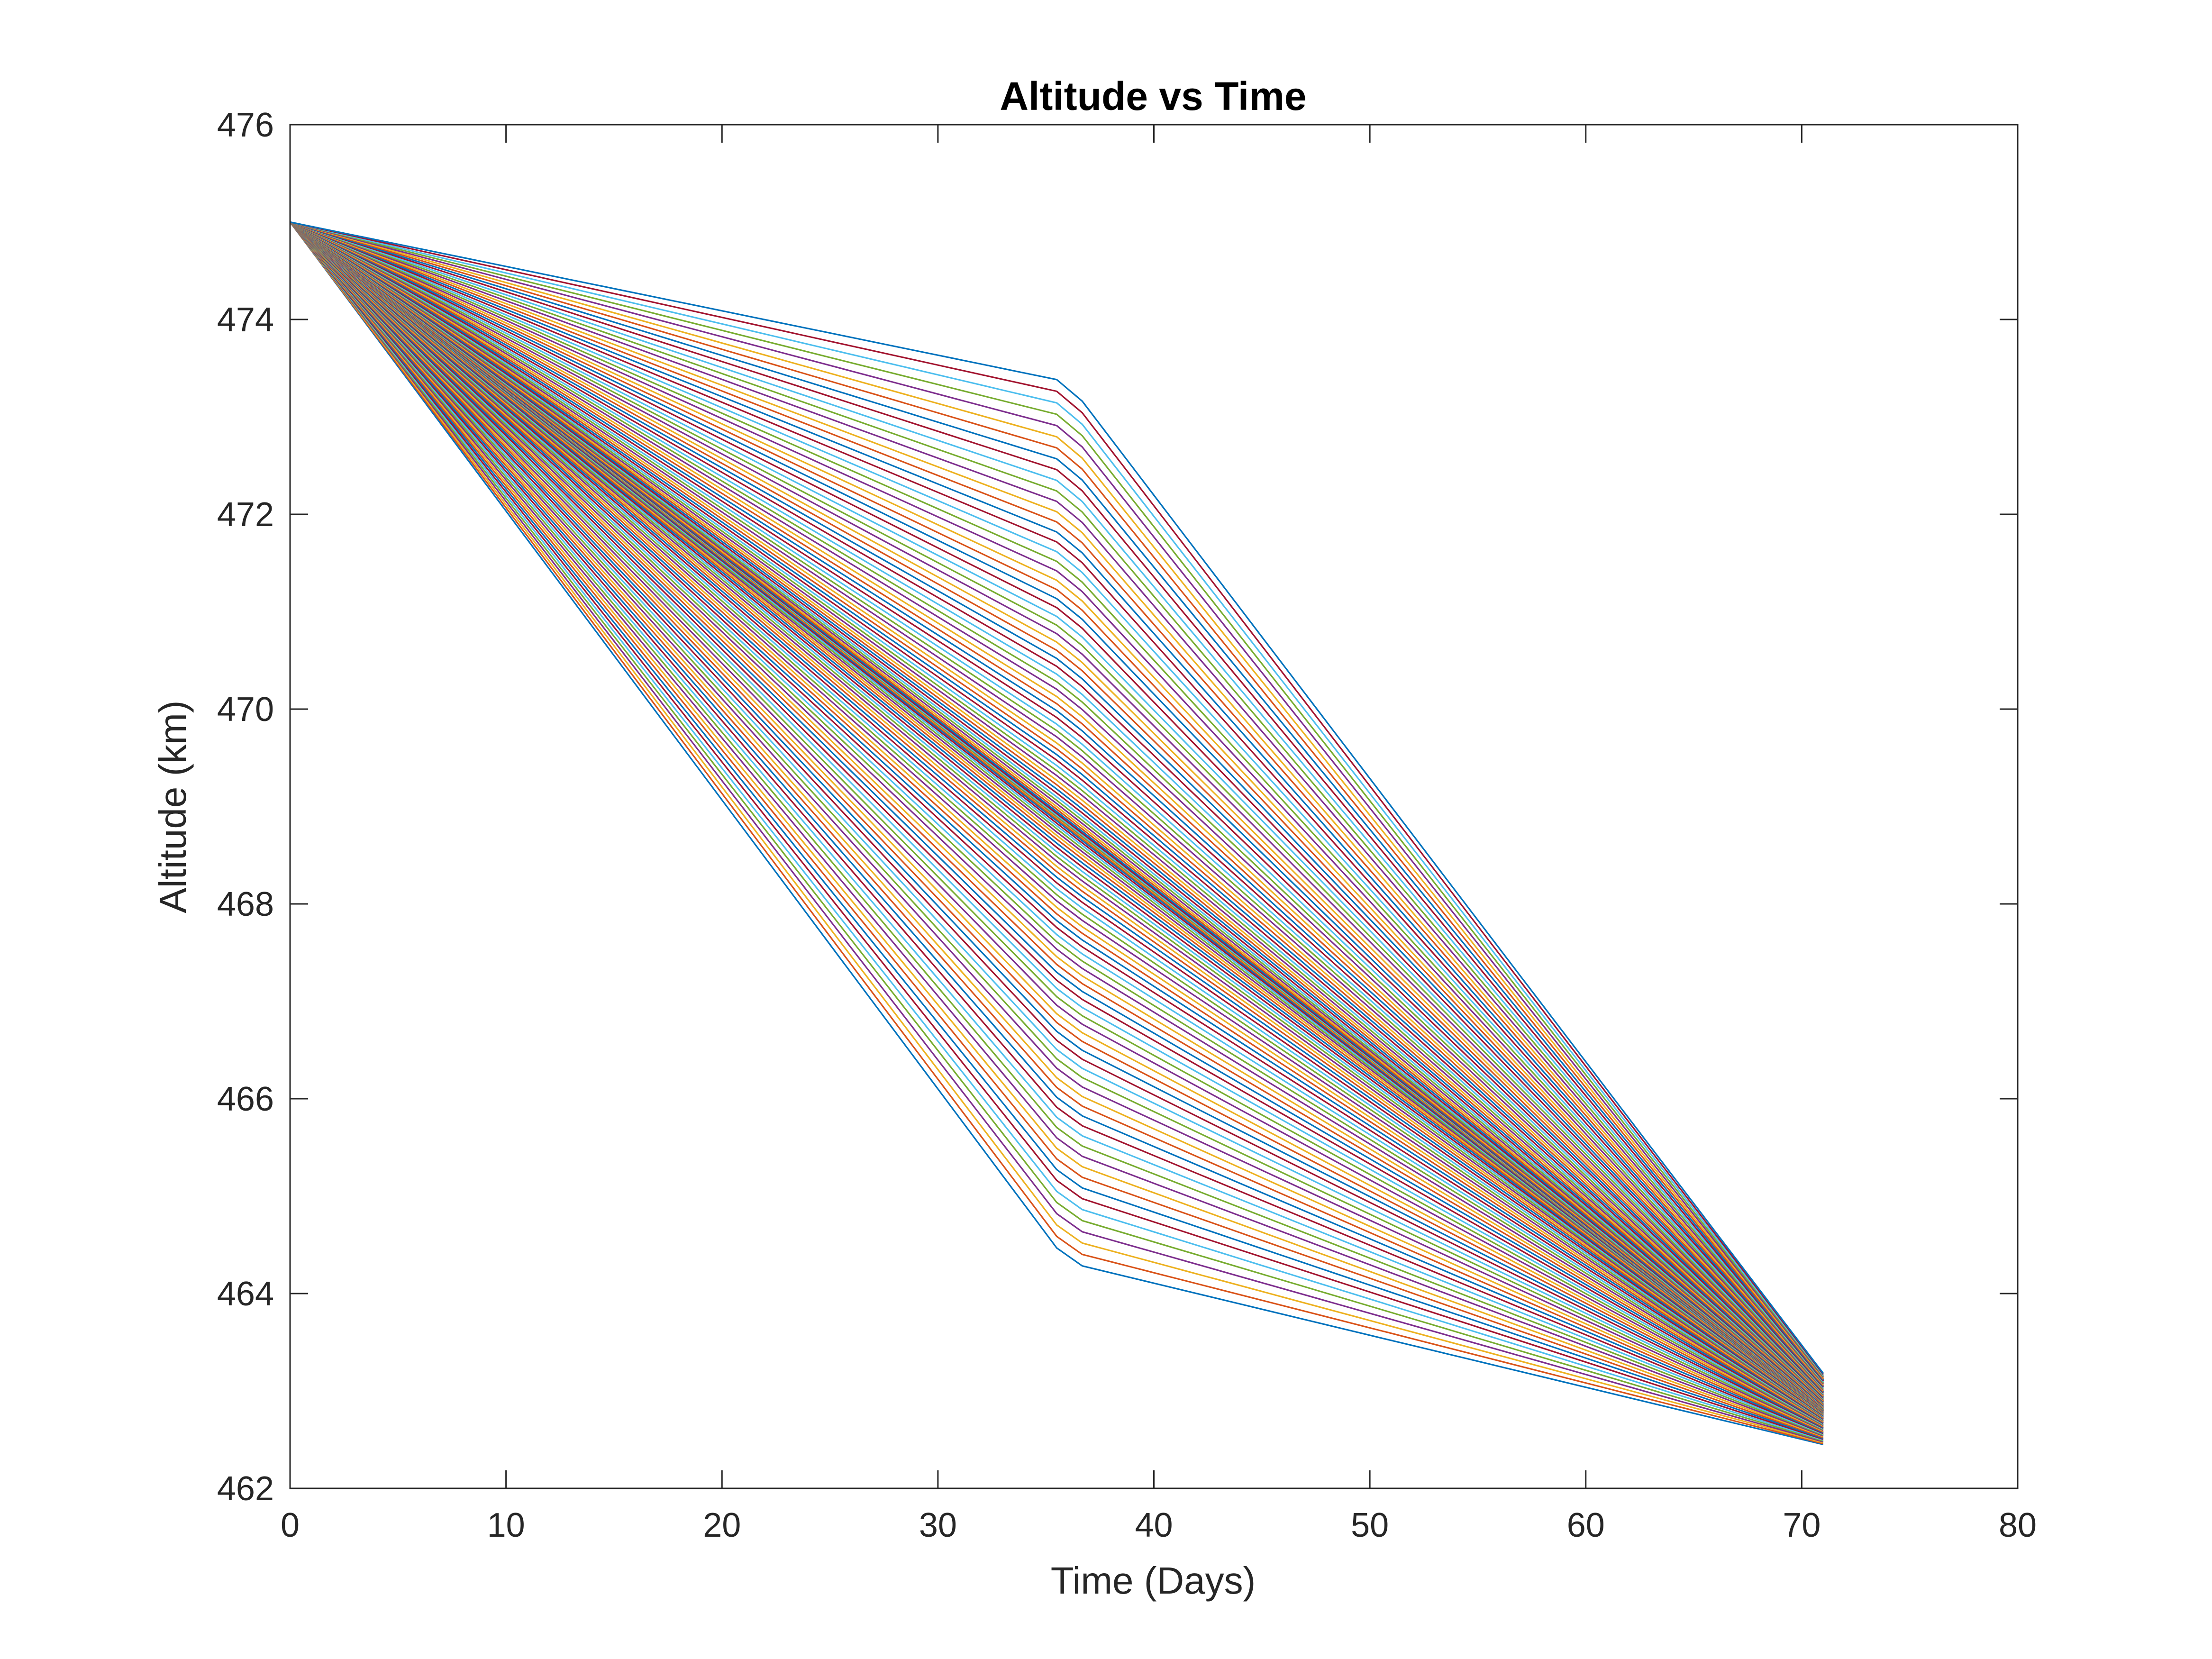 The image size is (2212, 1659). Describe the element at coordinates (246, 320) in the screenshot. I see `y-tick-label: 474` at that location.